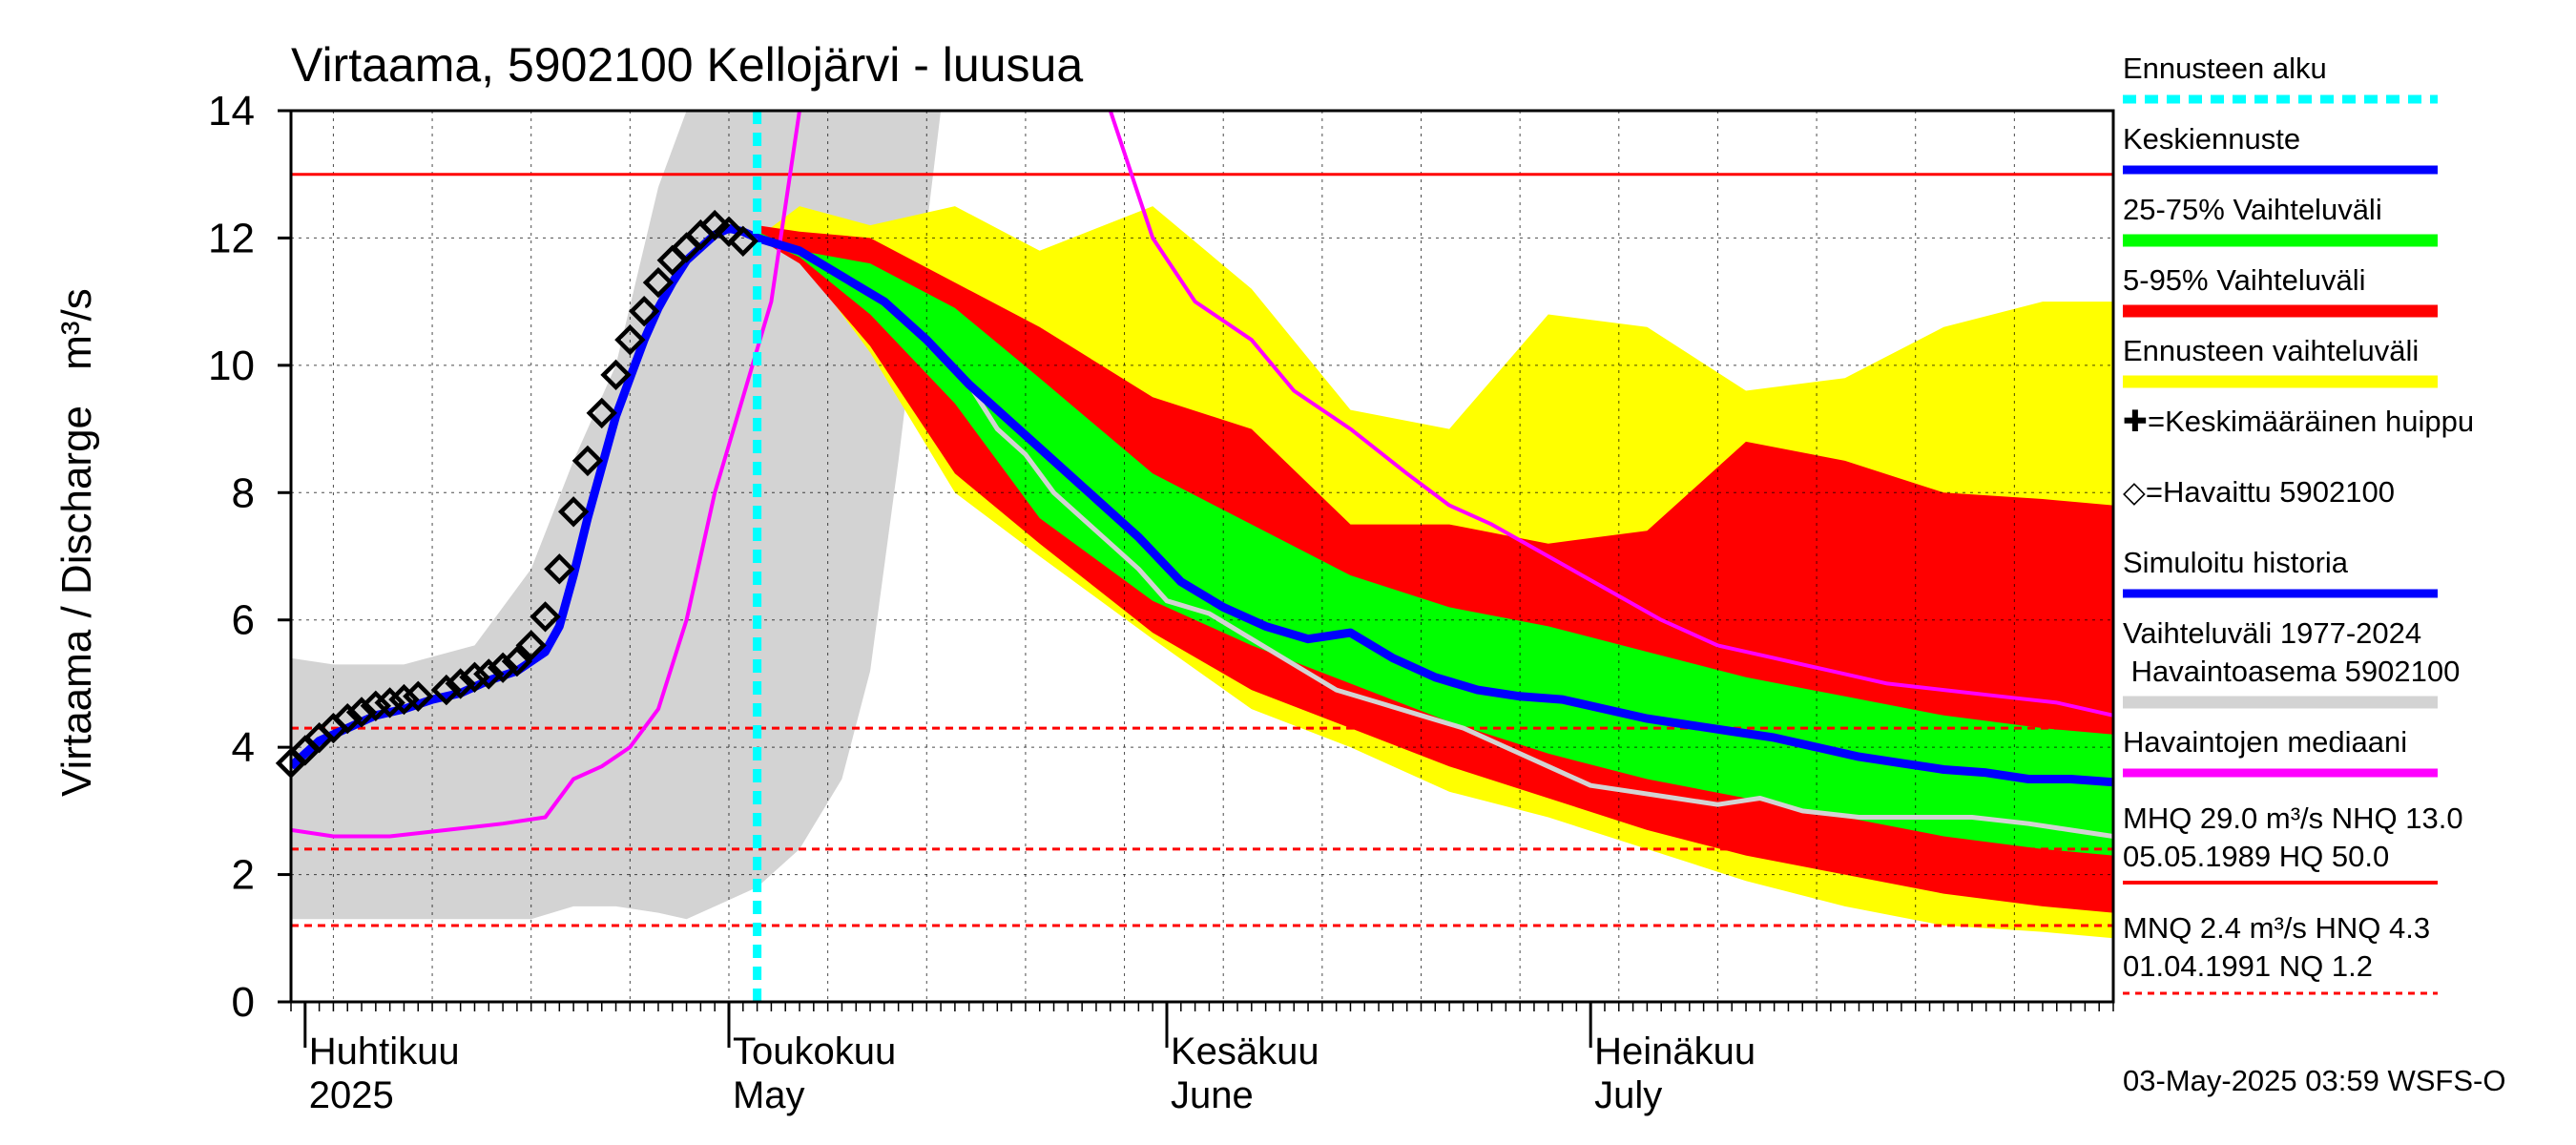 This screenshot has width=2576, height=1145. What do you see at coordinates (76, 329) in the screenshot?
I see `y-axis-unit: m³/s` at bounding box center [76, 329].